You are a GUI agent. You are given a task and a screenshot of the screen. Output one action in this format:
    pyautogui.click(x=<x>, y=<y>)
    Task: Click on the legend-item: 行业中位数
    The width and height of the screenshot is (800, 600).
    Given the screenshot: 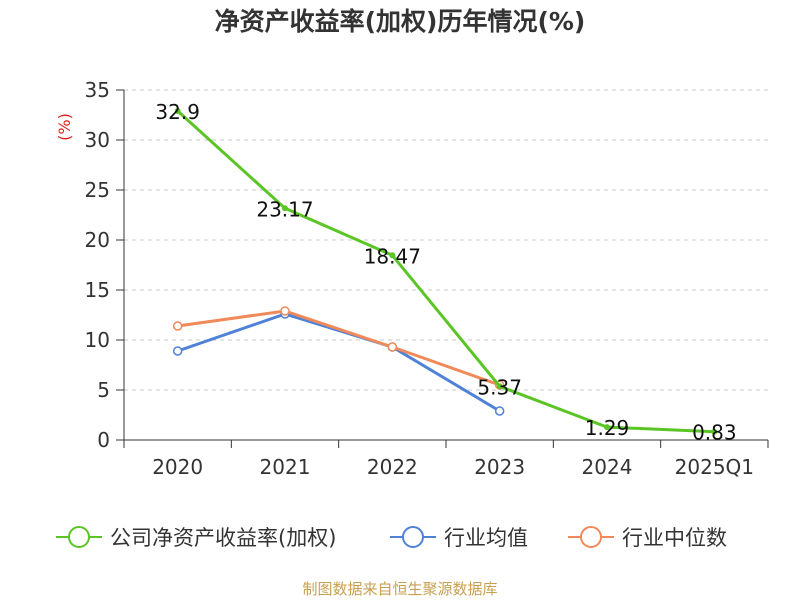 What is the action you would take?
    pyautogui.click(x=647, y=538)
    